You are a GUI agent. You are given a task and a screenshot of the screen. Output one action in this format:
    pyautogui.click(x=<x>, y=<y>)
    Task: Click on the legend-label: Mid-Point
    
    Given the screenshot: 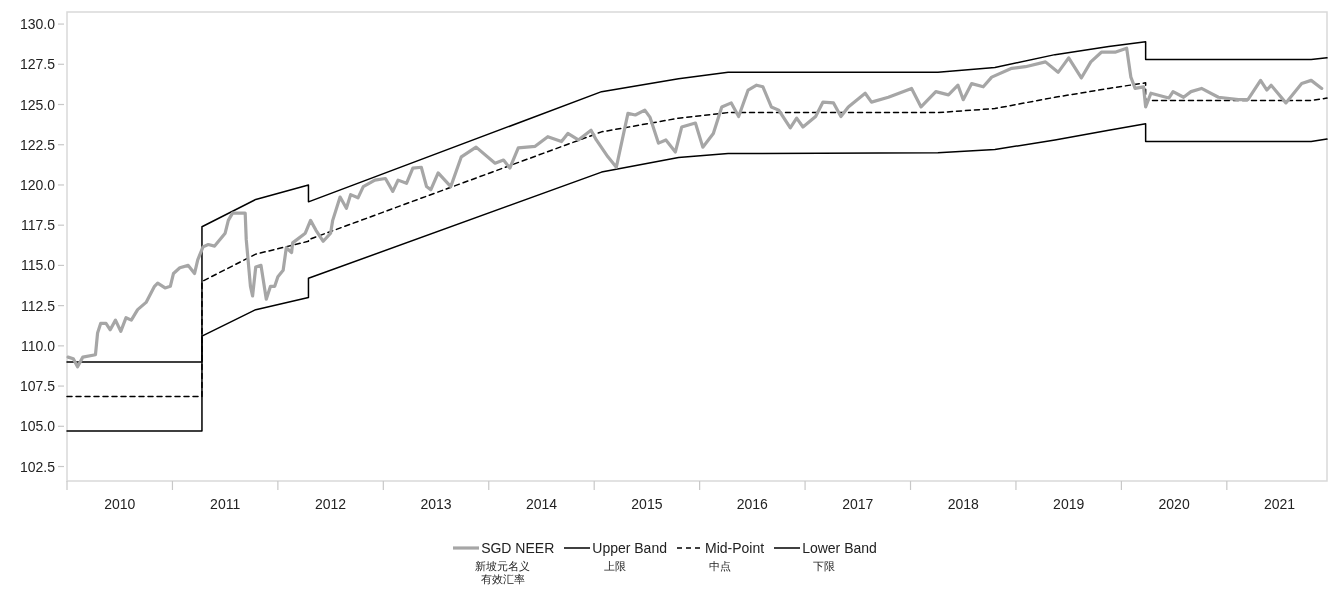 What is the action you would take?
    pyautogui.click(x=734, y=548)
    